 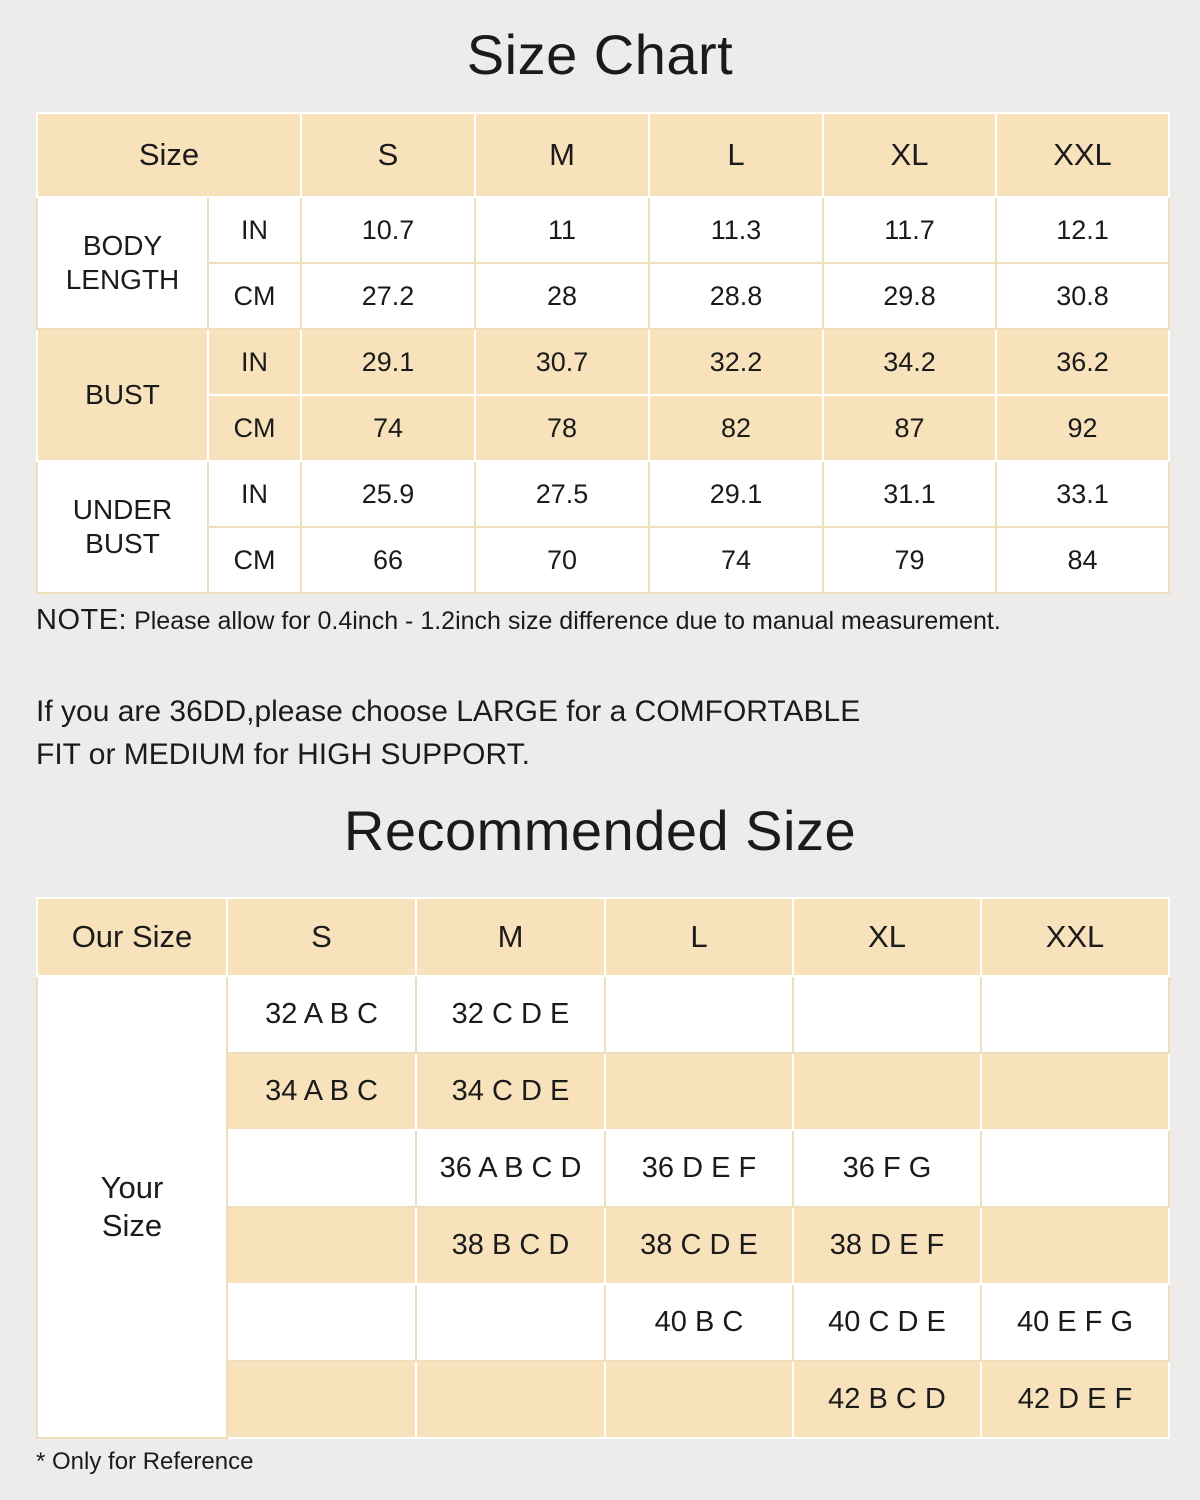 What do you see at coordinates (562, 230) in the screenshot?
I see `value-cell: 11` at bounding box center [562, 230].